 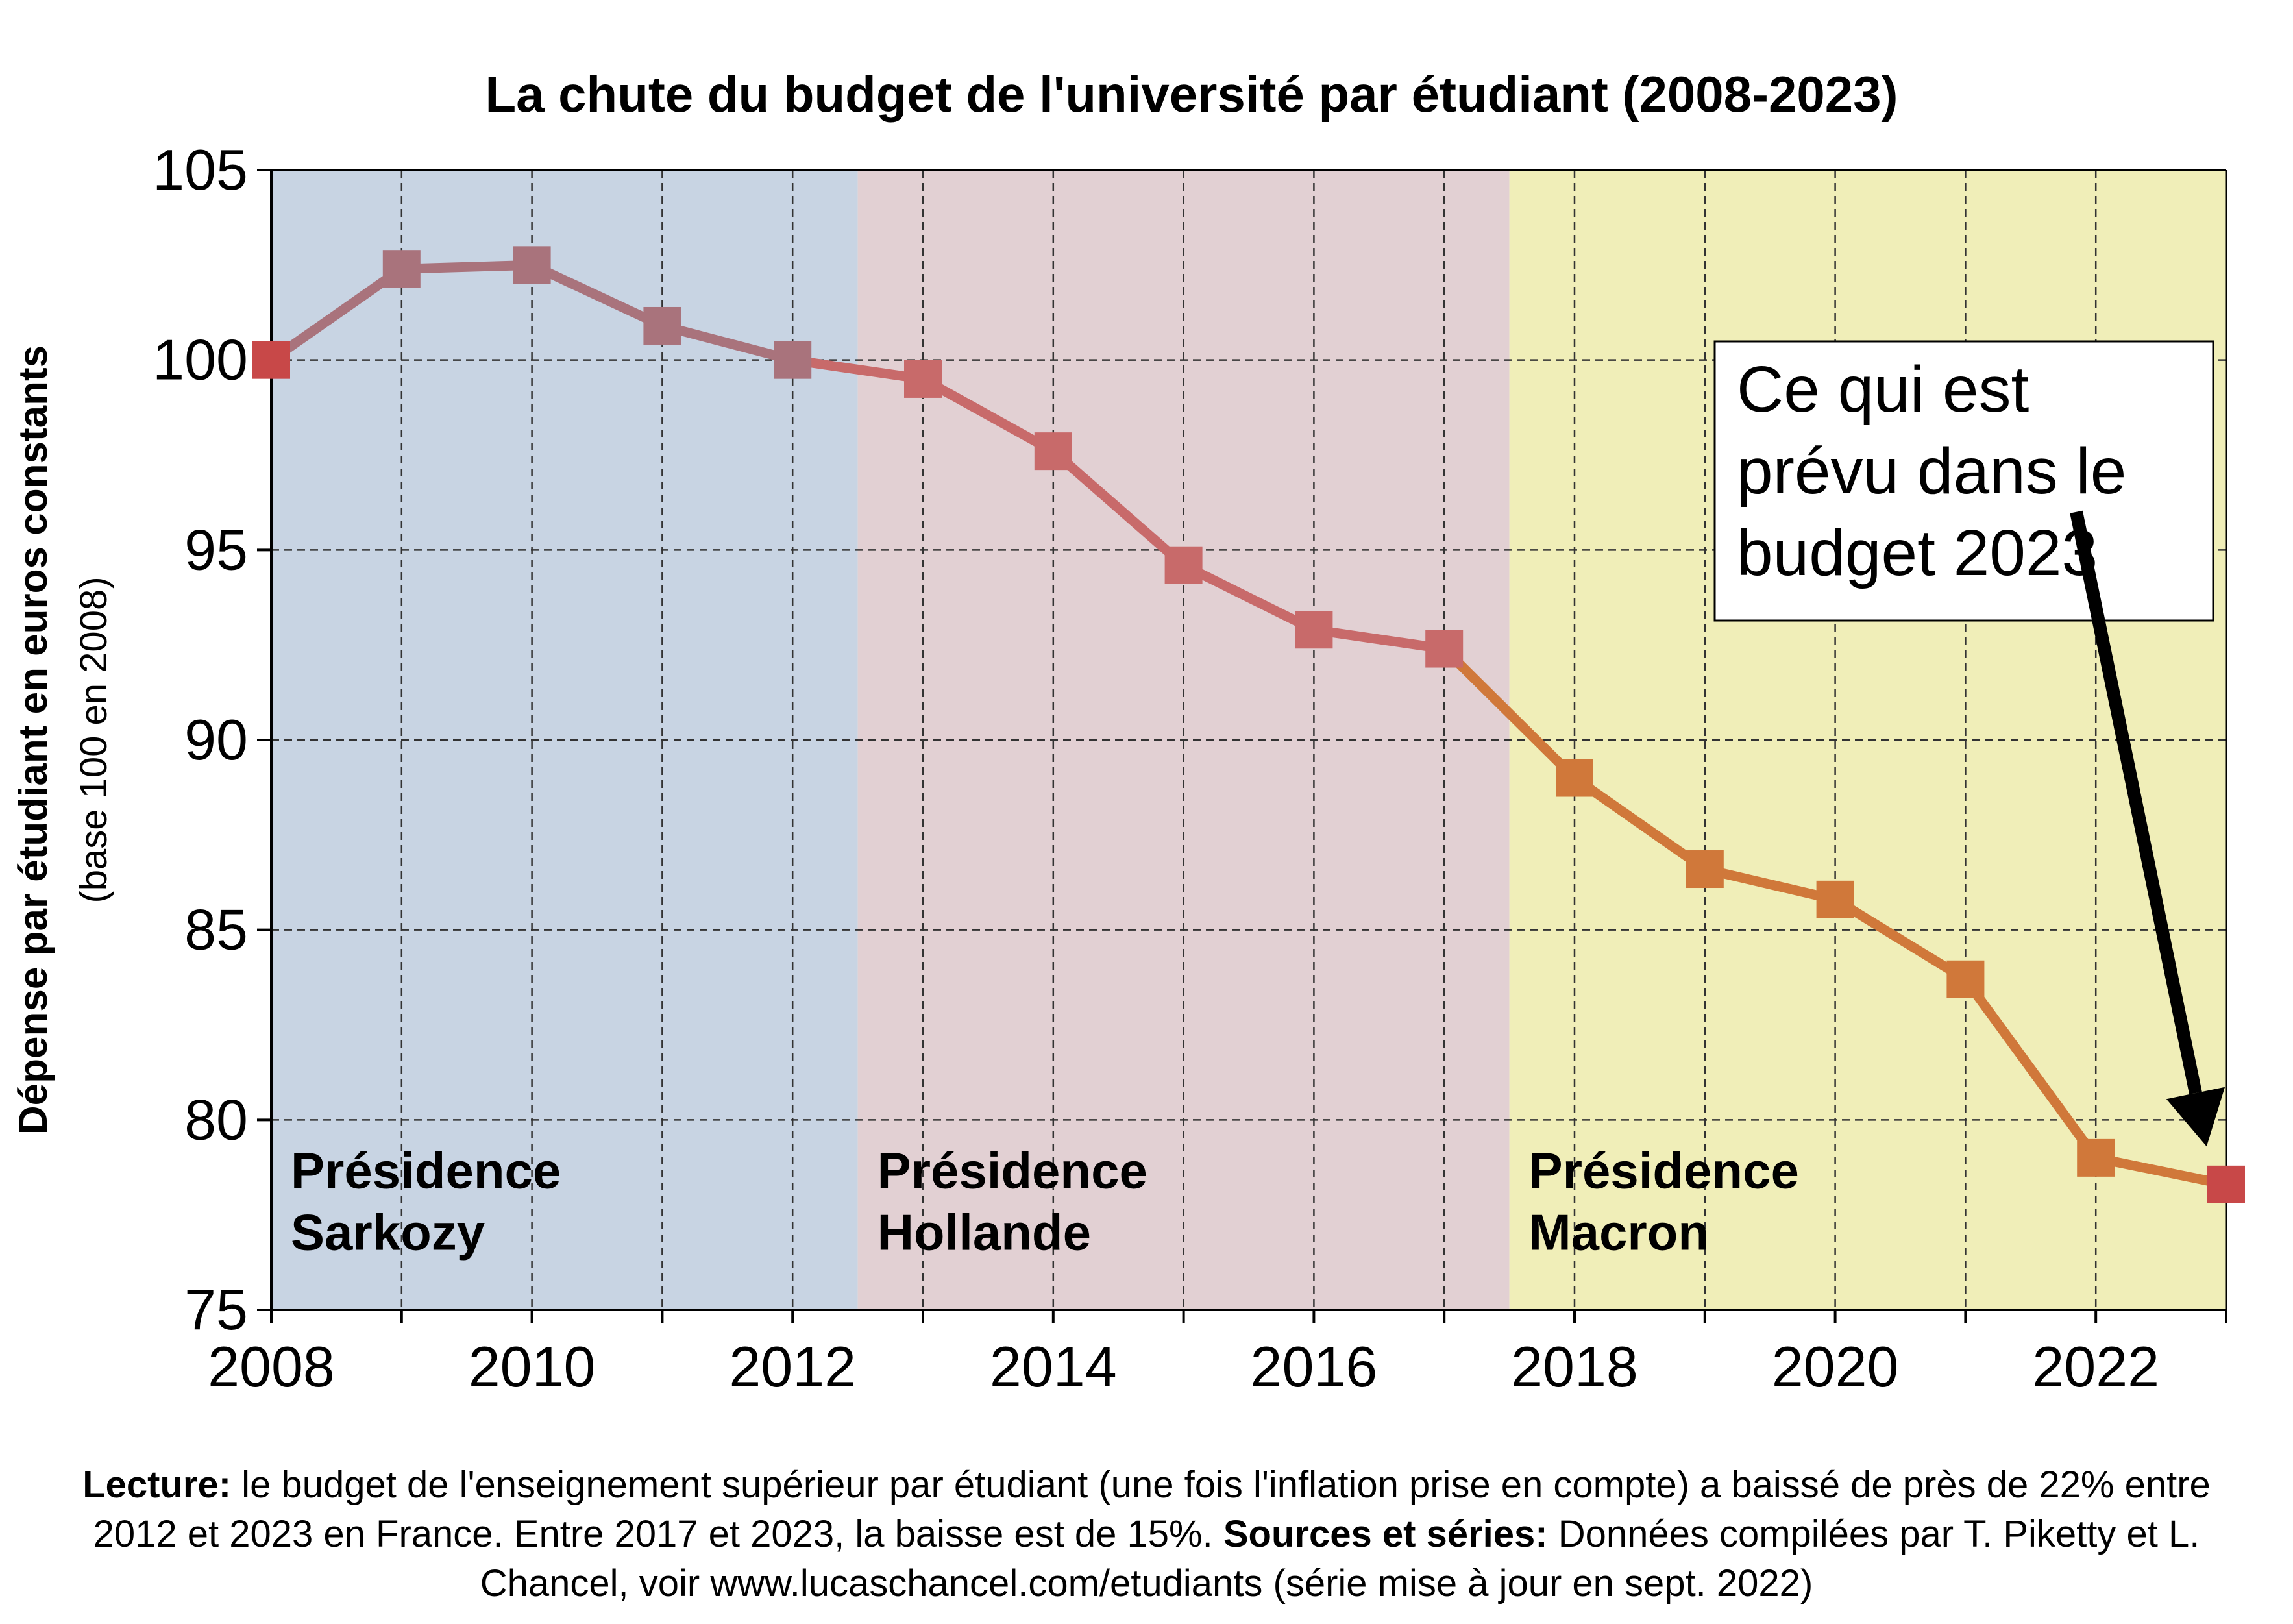 I want to click on period-label-line2: Hollande, so click(x=984, y=1232).